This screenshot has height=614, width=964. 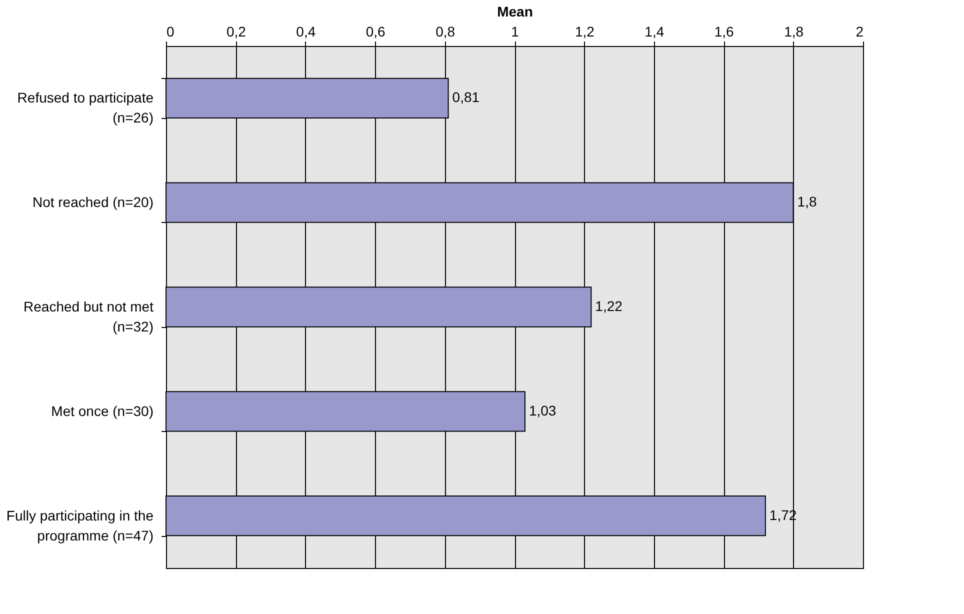 What do you see at coordinates (794, 32) in the screenshot?
I see `x-tick-label: 1,8` at bounding box center [794, 32].